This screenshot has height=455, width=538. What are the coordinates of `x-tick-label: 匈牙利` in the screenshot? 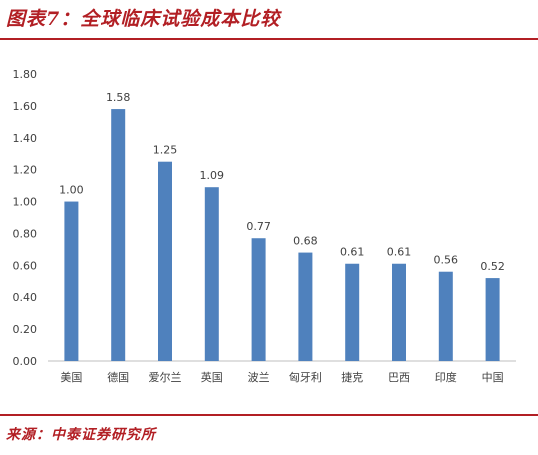 It's located at (305, 377).